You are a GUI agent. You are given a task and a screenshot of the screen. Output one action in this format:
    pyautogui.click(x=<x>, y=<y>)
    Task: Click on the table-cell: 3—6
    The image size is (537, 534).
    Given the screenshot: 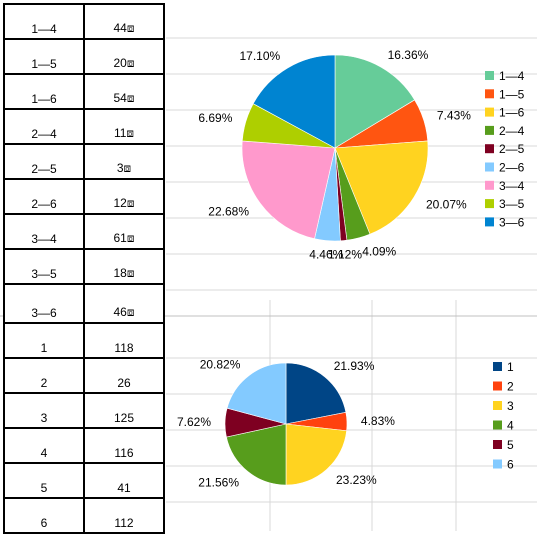 What is the action you would take?
    pyautogui.click(x=44, y=303)
    